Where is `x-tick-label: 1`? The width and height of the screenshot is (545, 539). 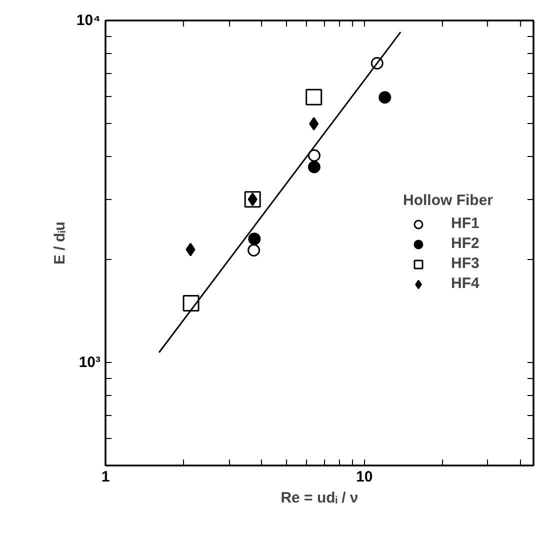 x-tick-label: 1 is located at coordinates (105, 477).